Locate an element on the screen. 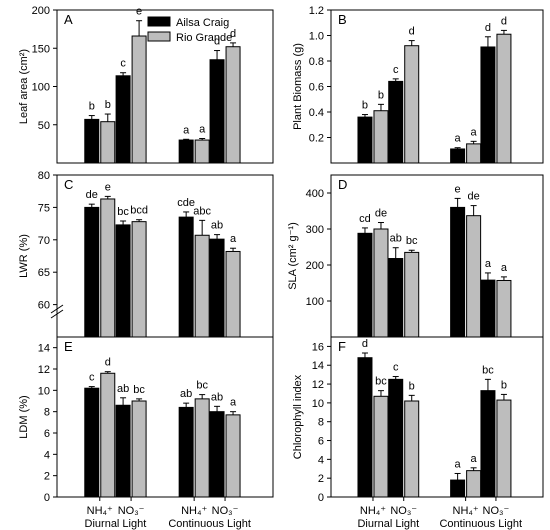 The width and height of the screenshot is (550, 530). y-tick-label: 1.0 is located at coordinates (316, 37).